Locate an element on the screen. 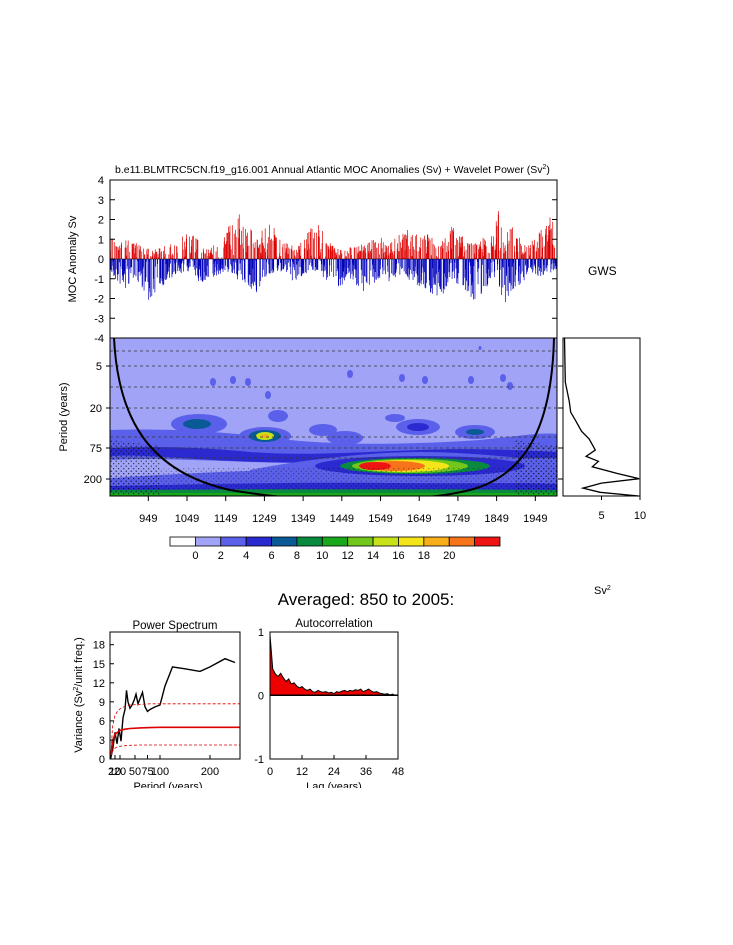 This screenshot has width=733, height=945. wavelet-xtick-label: 1749 is located at coordinates (458, 519).